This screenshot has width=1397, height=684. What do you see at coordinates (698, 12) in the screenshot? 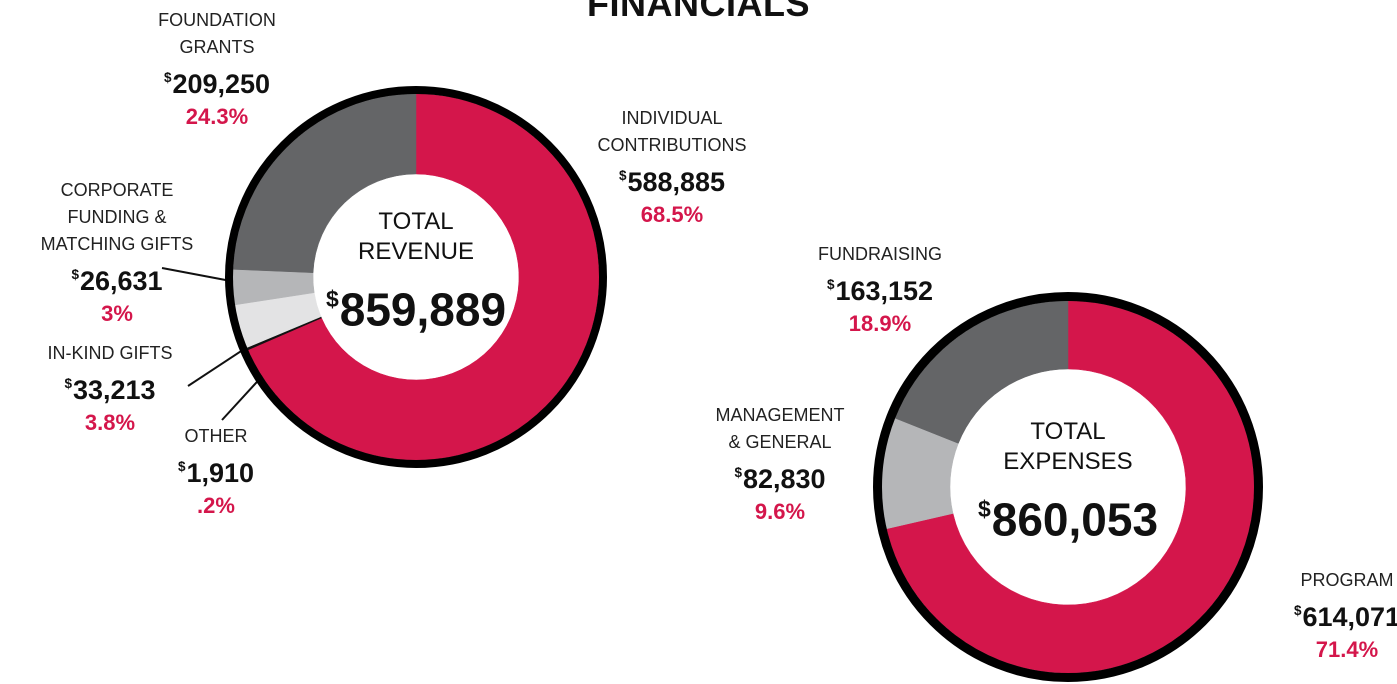
I see `page-title: FINANCIALS` at bounding box center [698, 12].